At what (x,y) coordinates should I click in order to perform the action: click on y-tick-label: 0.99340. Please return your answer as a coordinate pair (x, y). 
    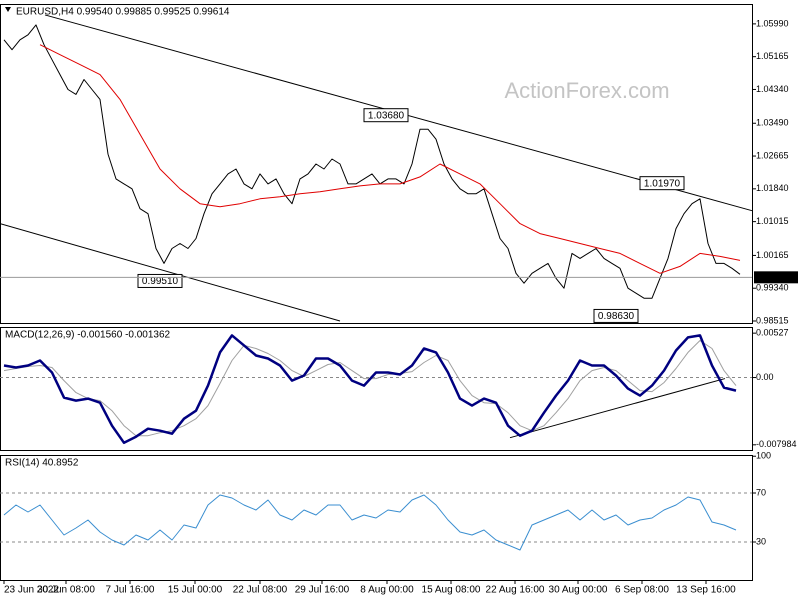
    Looking at the image, I should click on (772, 288).